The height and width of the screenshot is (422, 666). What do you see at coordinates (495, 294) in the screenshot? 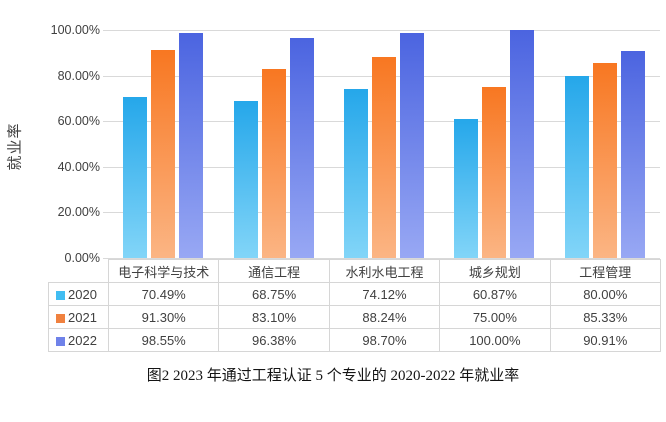
I see `value-cell: 60.87%` at bounding box center [495, 294].